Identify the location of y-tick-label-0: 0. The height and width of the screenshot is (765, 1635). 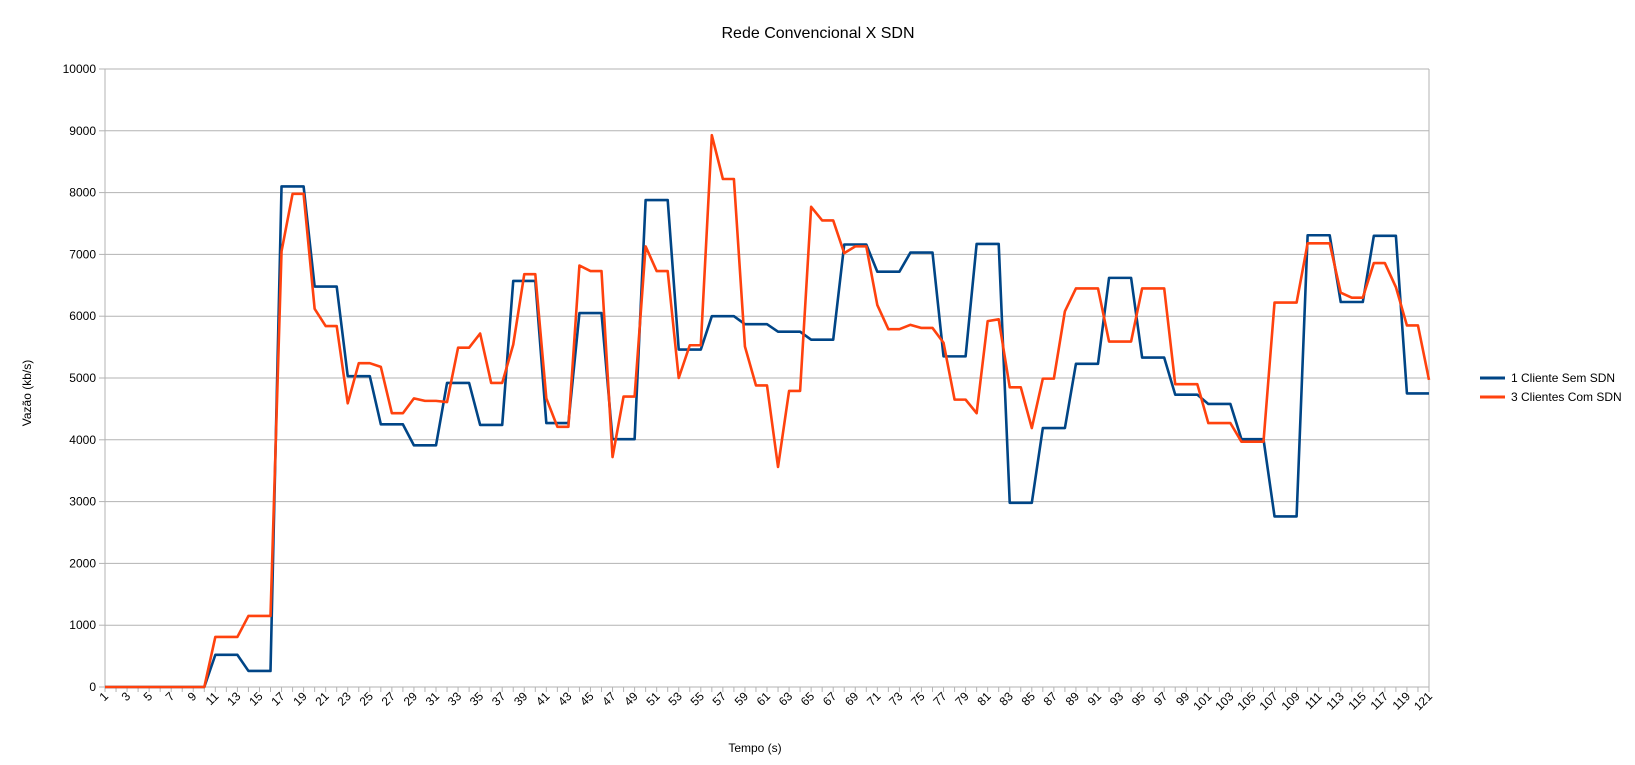
(92, 687).